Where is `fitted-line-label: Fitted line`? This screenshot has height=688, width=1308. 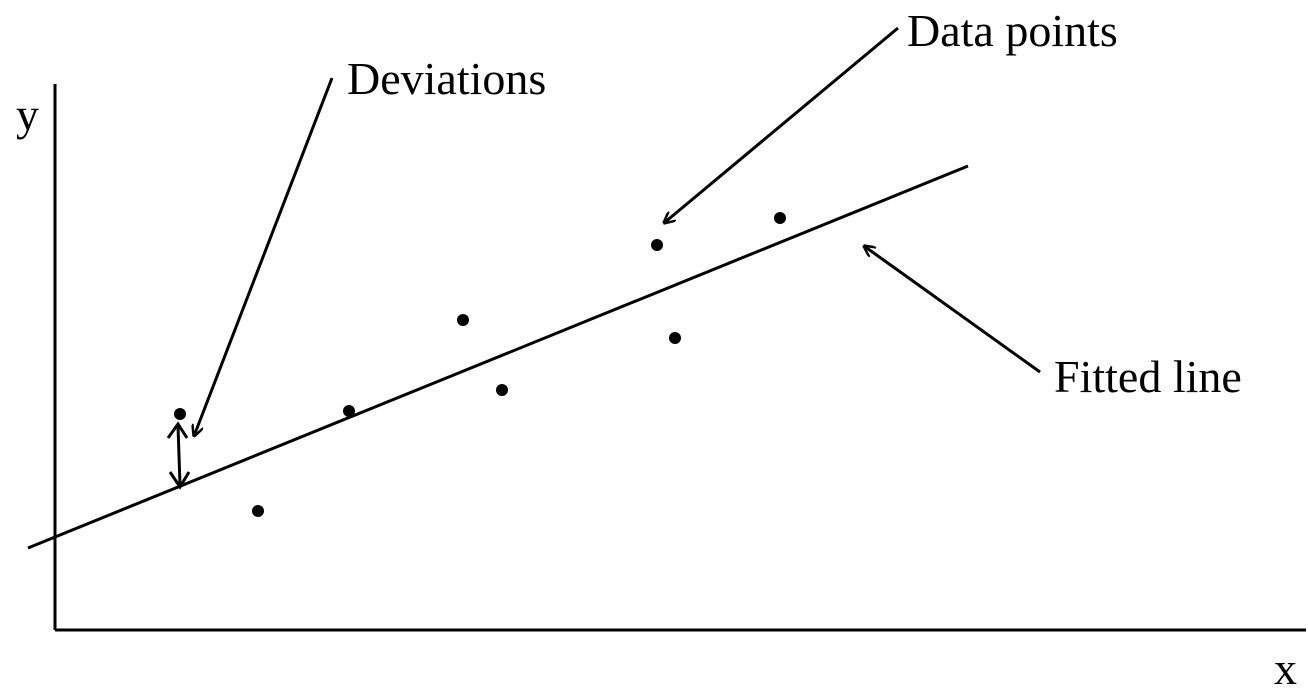
fitted-line-label: Fitted line is located at coordinates (1148, 376).